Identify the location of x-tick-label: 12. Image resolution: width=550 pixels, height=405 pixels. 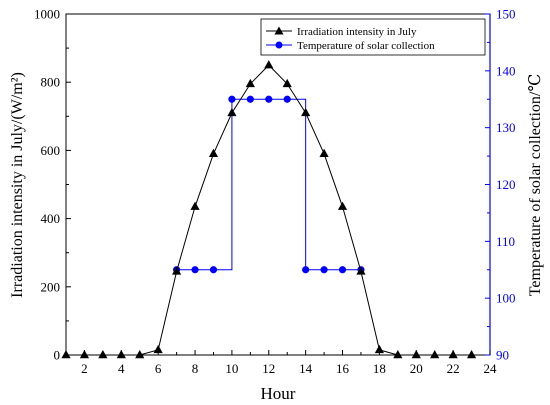
(268, 368).